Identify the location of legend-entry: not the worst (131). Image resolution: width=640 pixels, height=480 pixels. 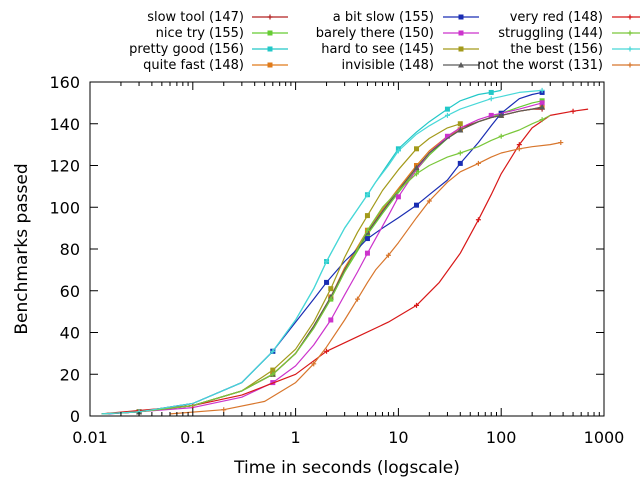
(558, 65).